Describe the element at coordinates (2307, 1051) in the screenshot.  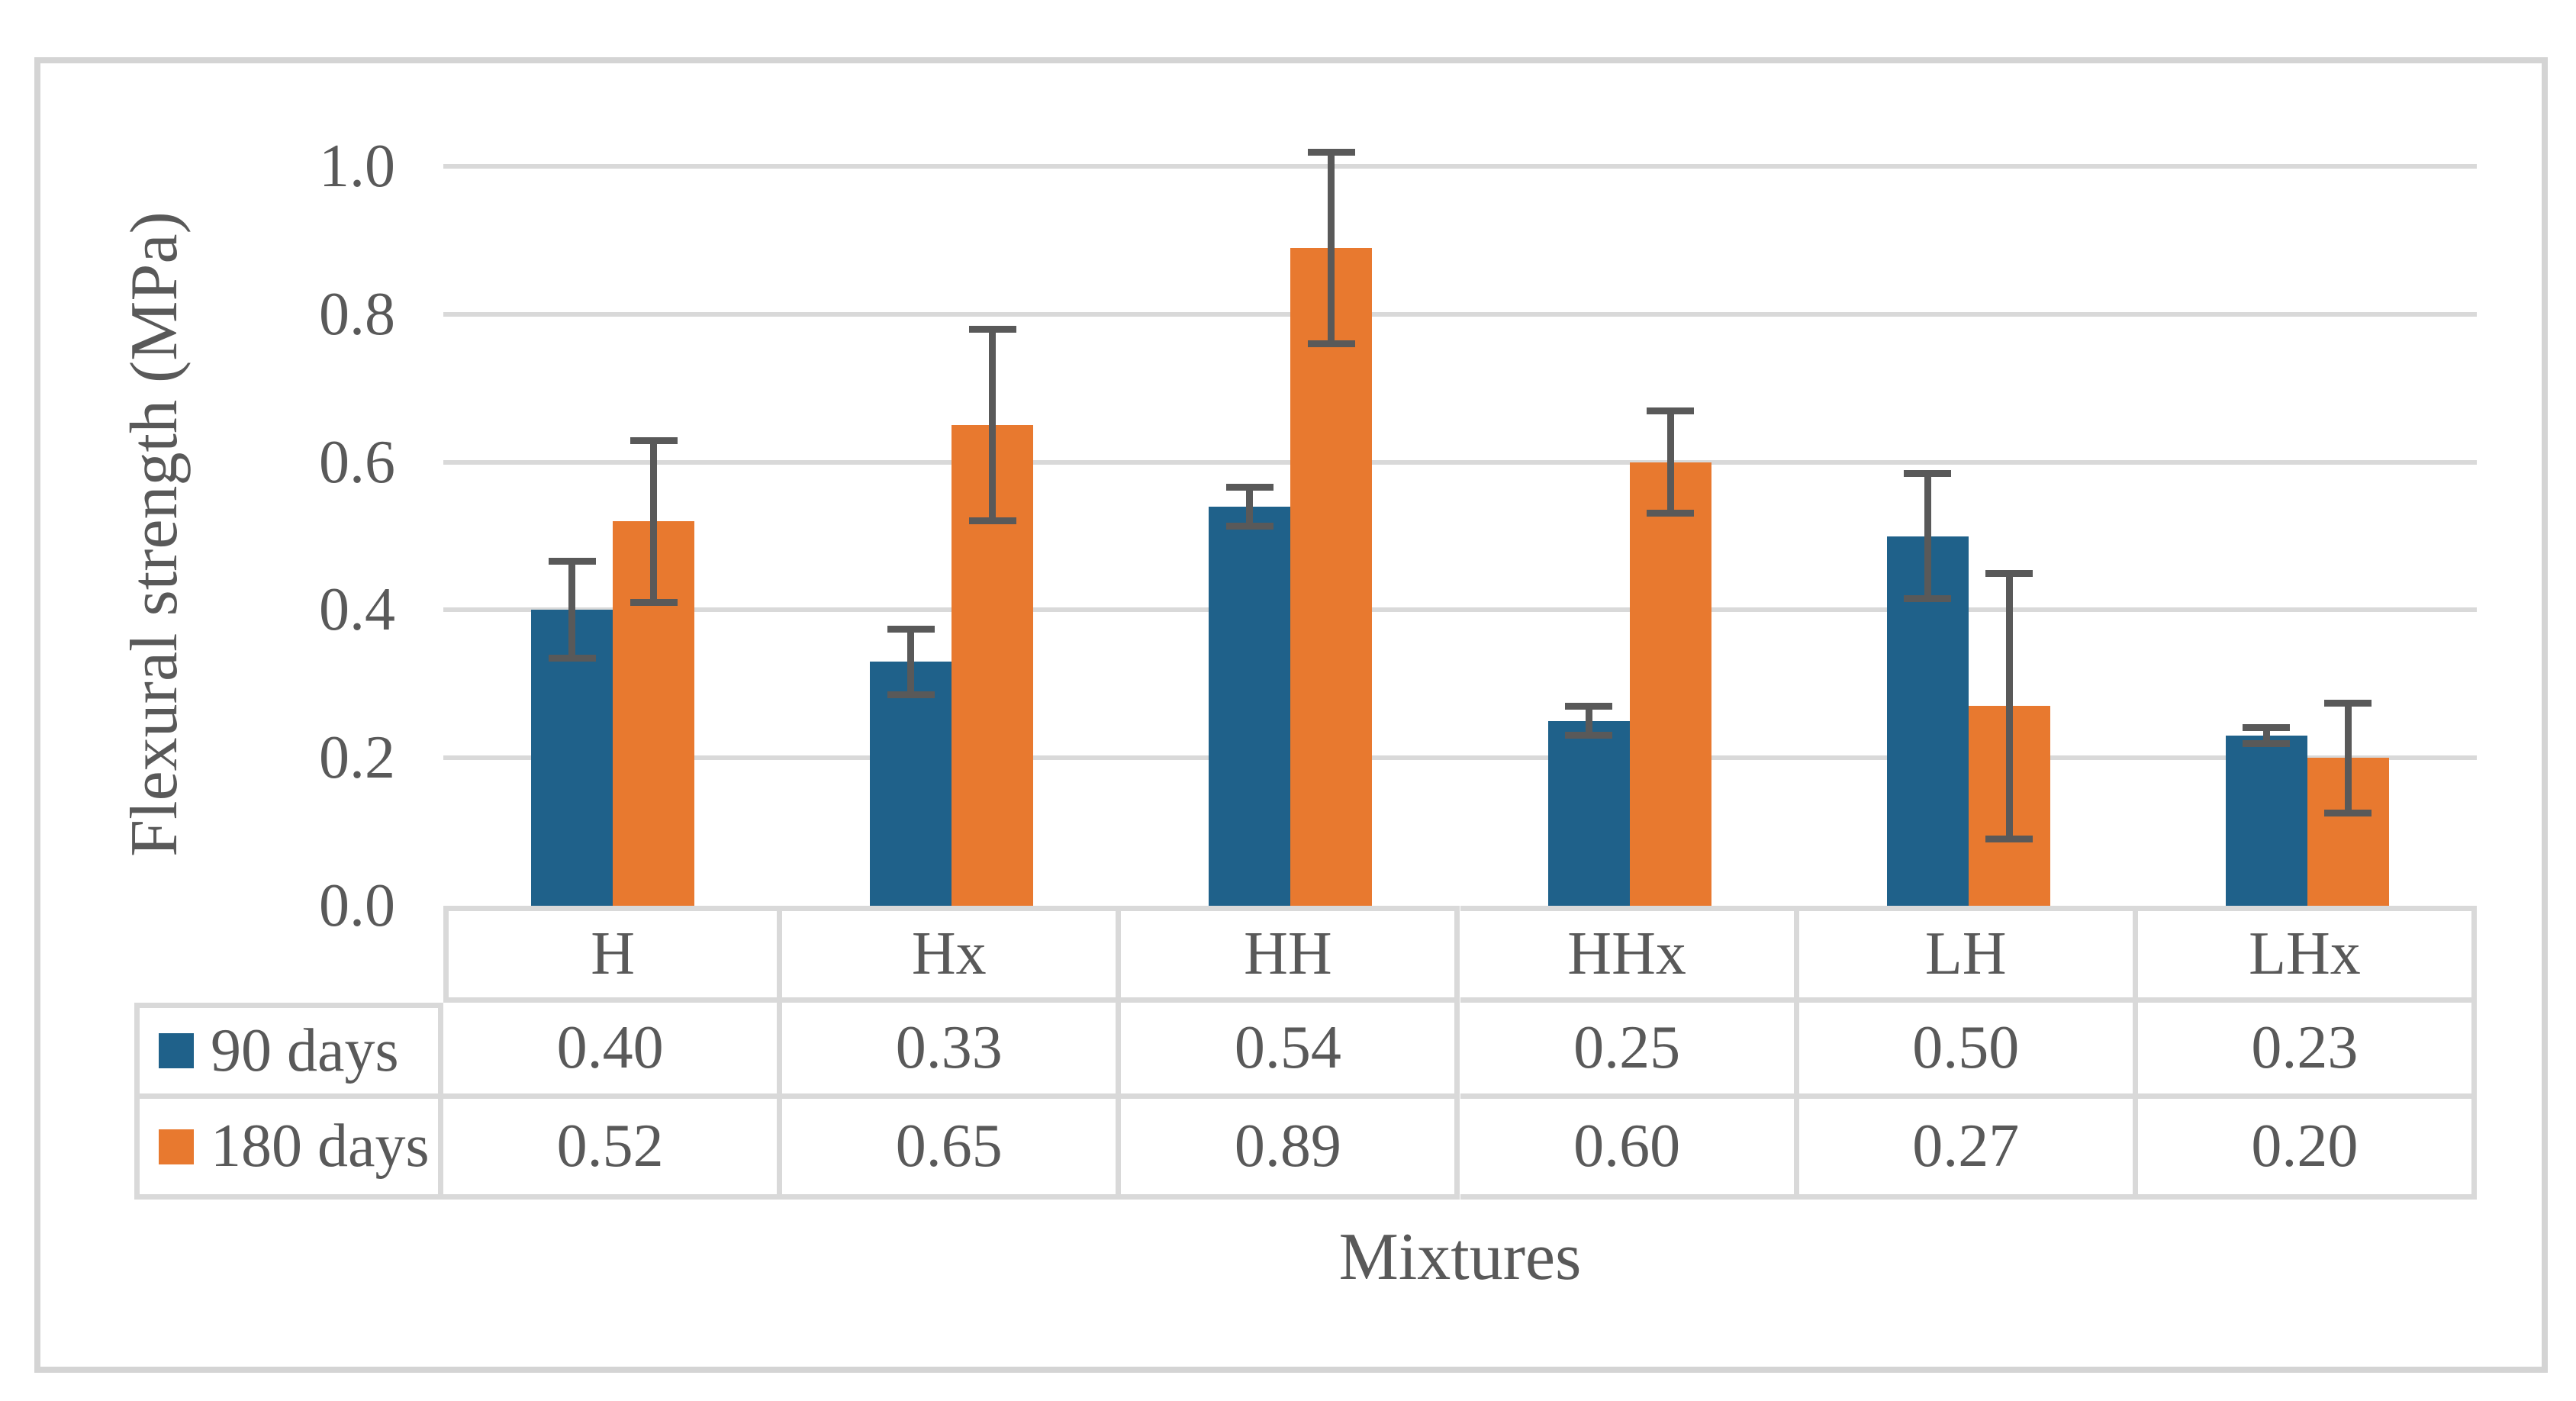
I see `table-value-cell: 0.23` at that location.